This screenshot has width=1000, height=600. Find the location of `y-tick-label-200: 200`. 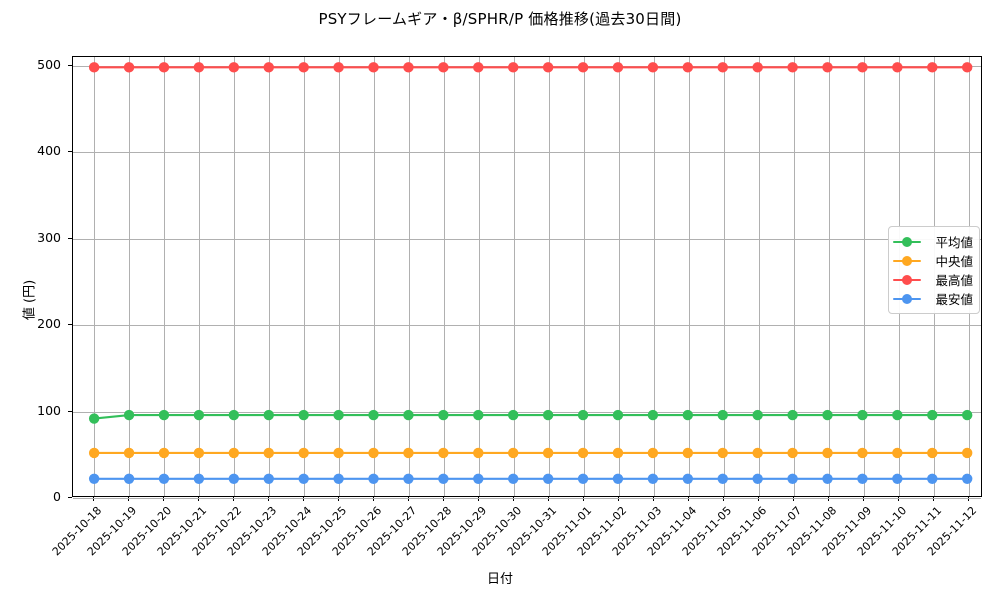

y-tick-label-200: 200 is located at coordinates (49, 324).